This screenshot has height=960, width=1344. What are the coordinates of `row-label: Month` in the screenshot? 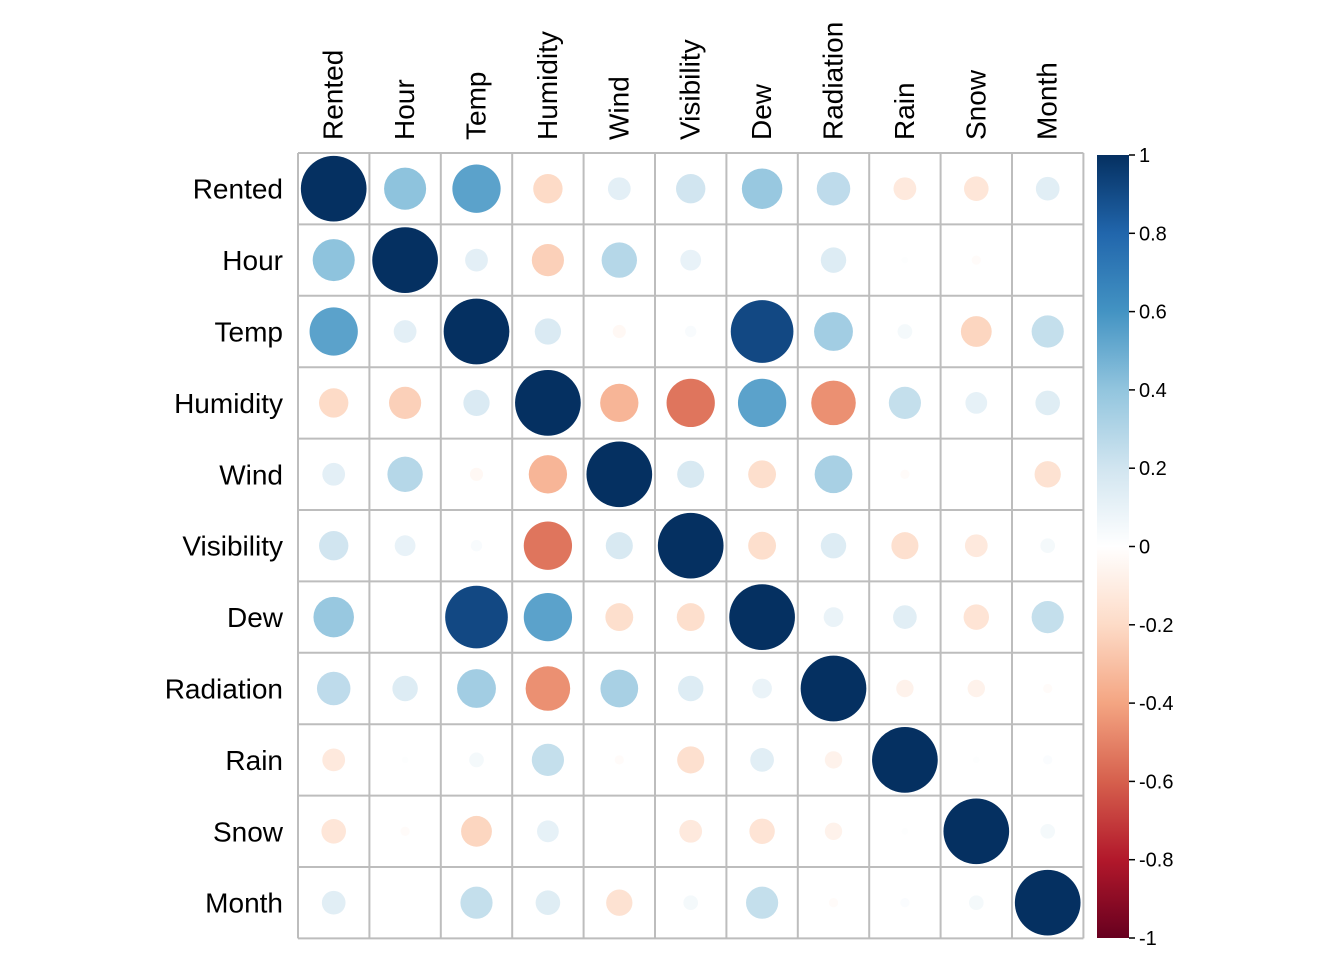 It's located at (244, 903).